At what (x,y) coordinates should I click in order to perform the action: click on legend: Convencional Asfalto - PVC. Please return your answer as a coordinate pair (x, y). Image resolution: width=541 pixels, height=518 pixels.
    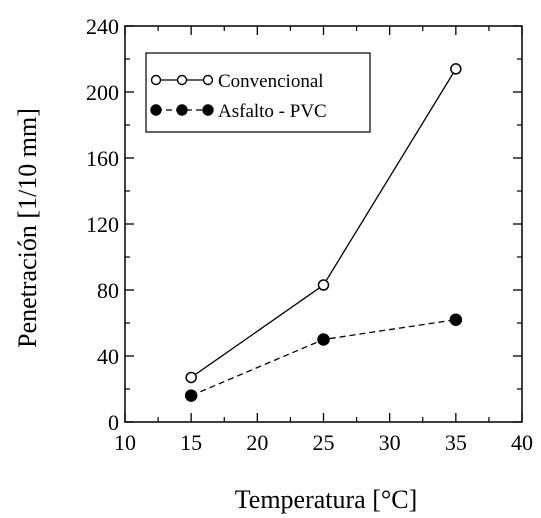
    Looking at the image, I should click on (258, 92).